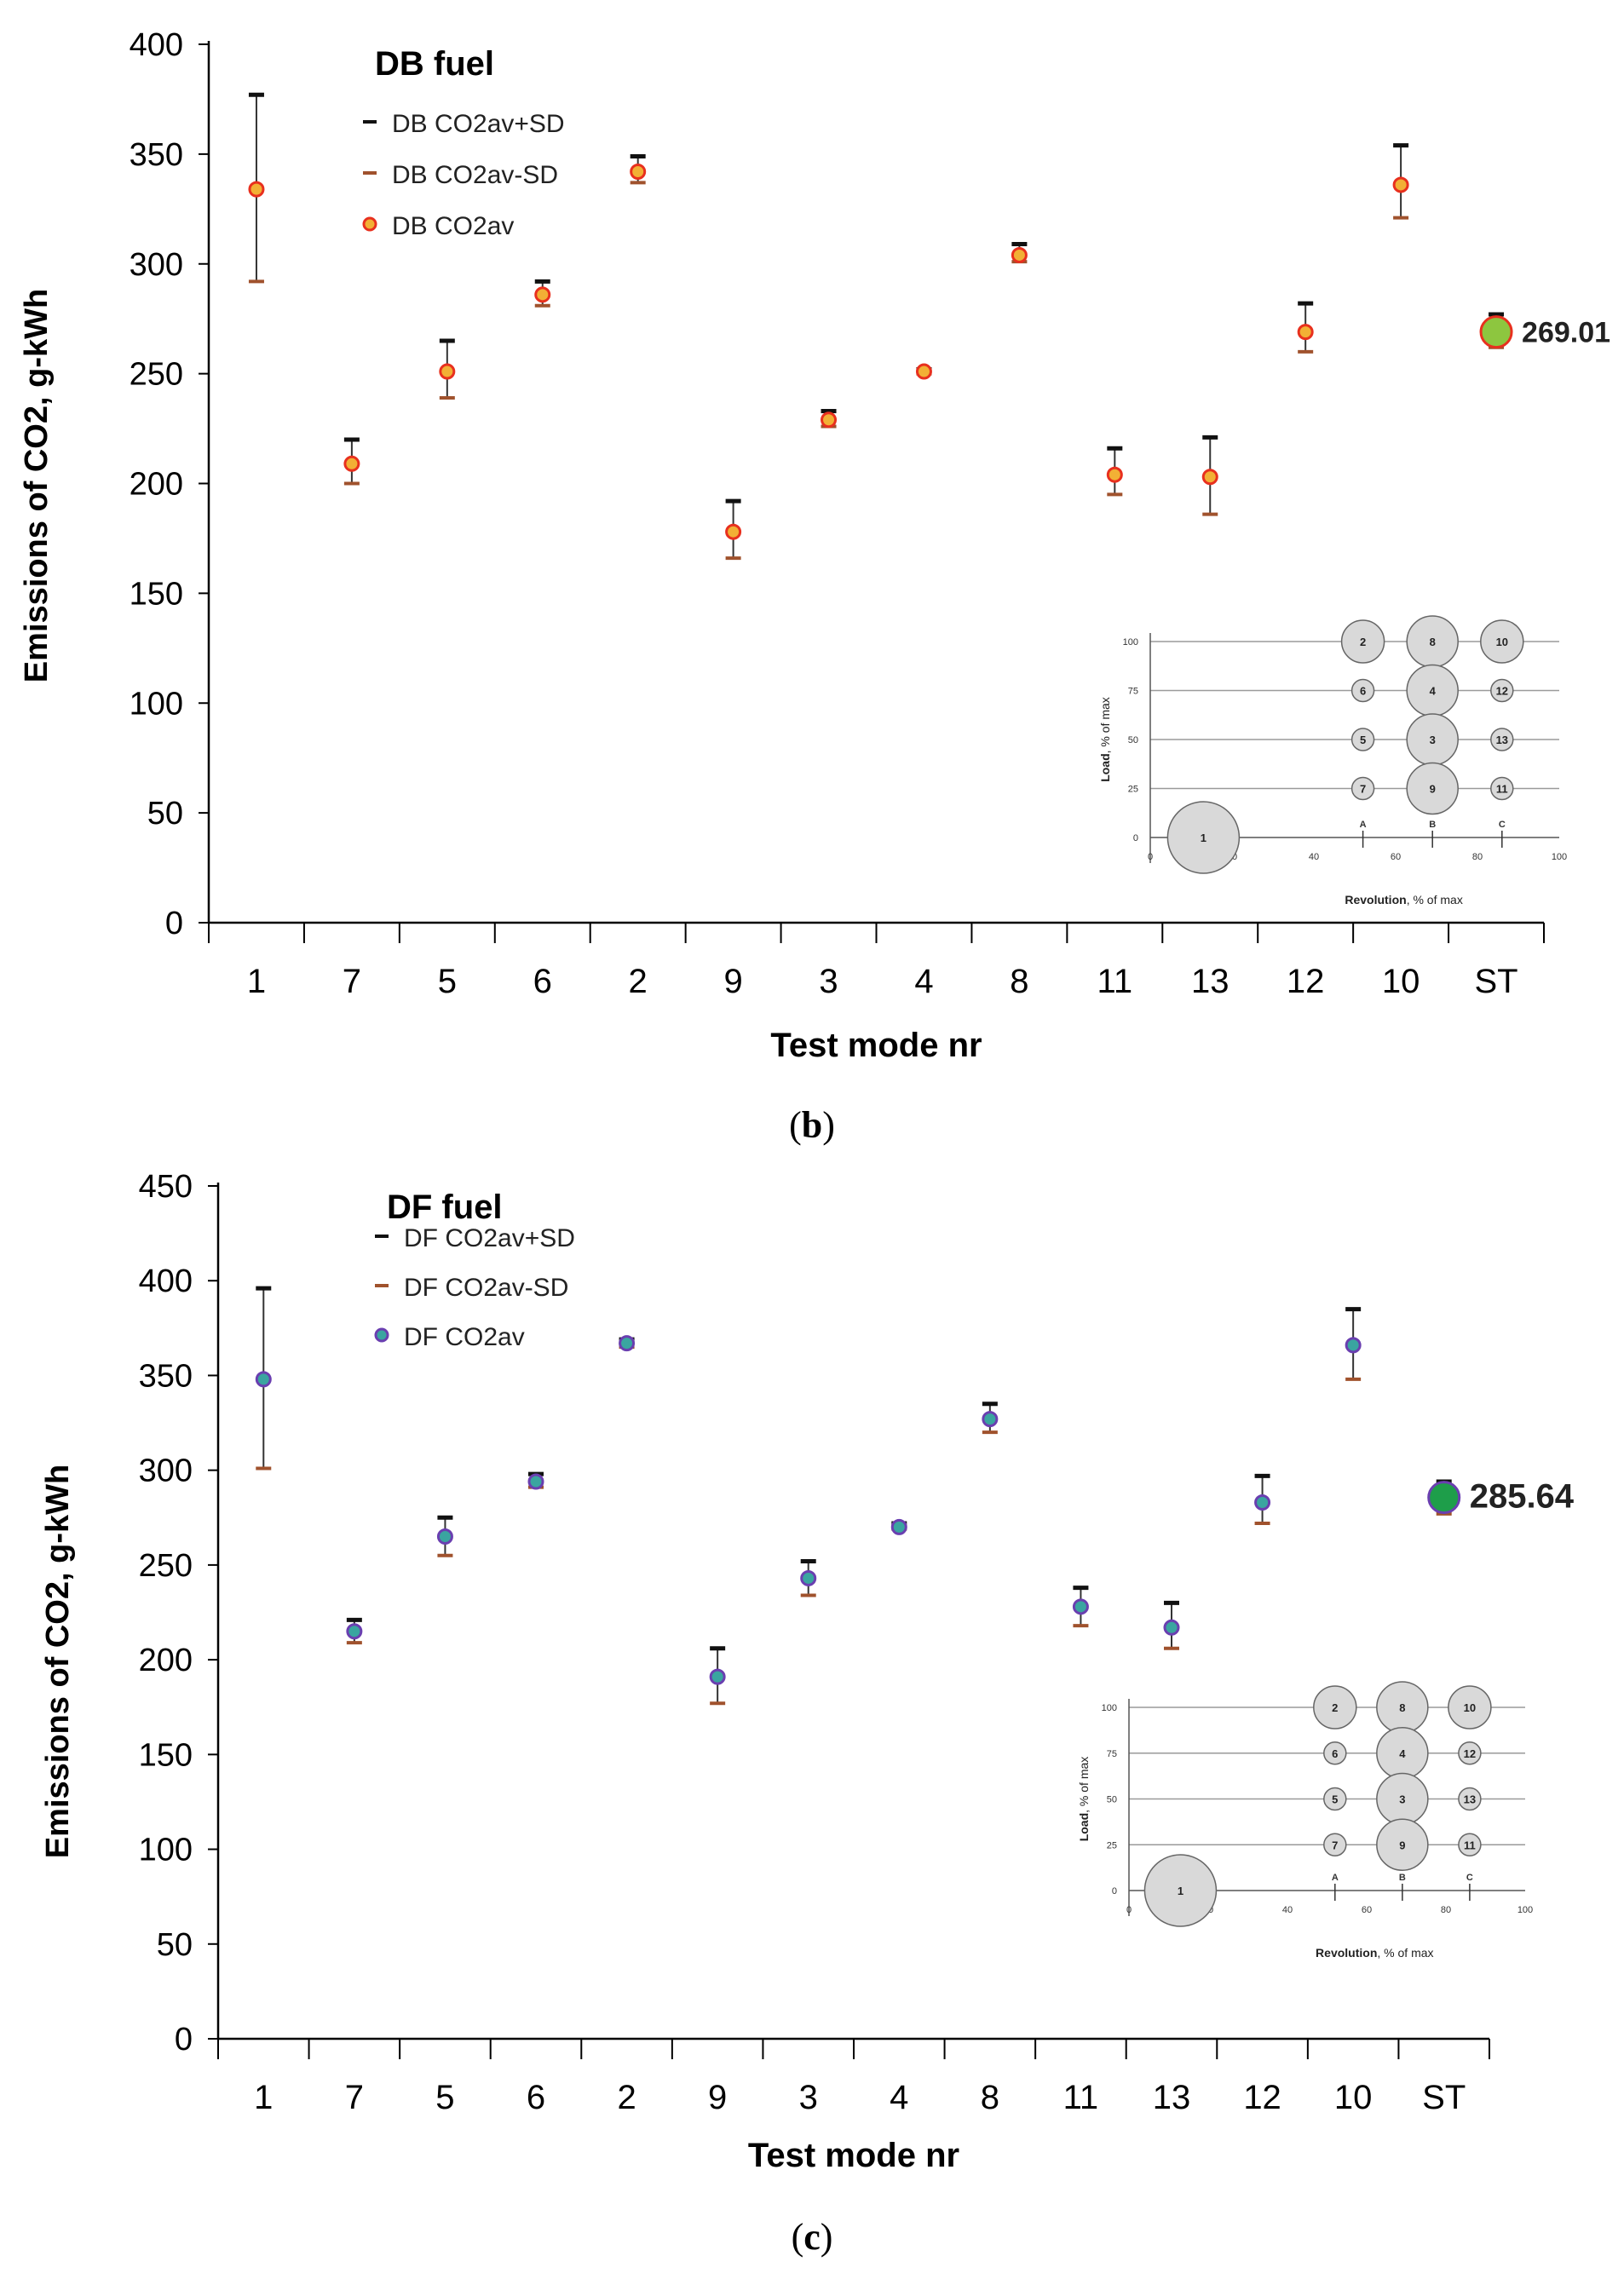 The height and width of the screenshot is (2285, 1624). I want to click on caption-letter: b, so click(812, 1125).